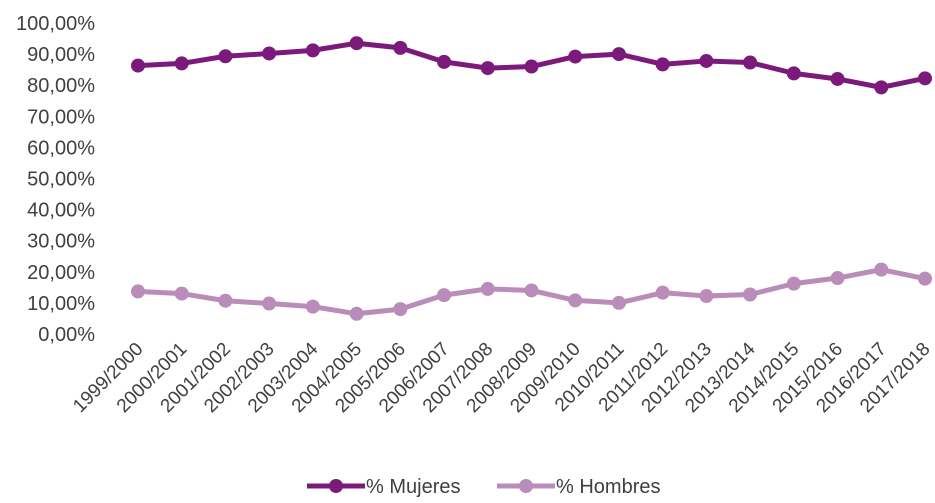 The width and height of the screenshot is (935, 503). I want to click on y-tick-label: 60,00%, so click(61, 148).